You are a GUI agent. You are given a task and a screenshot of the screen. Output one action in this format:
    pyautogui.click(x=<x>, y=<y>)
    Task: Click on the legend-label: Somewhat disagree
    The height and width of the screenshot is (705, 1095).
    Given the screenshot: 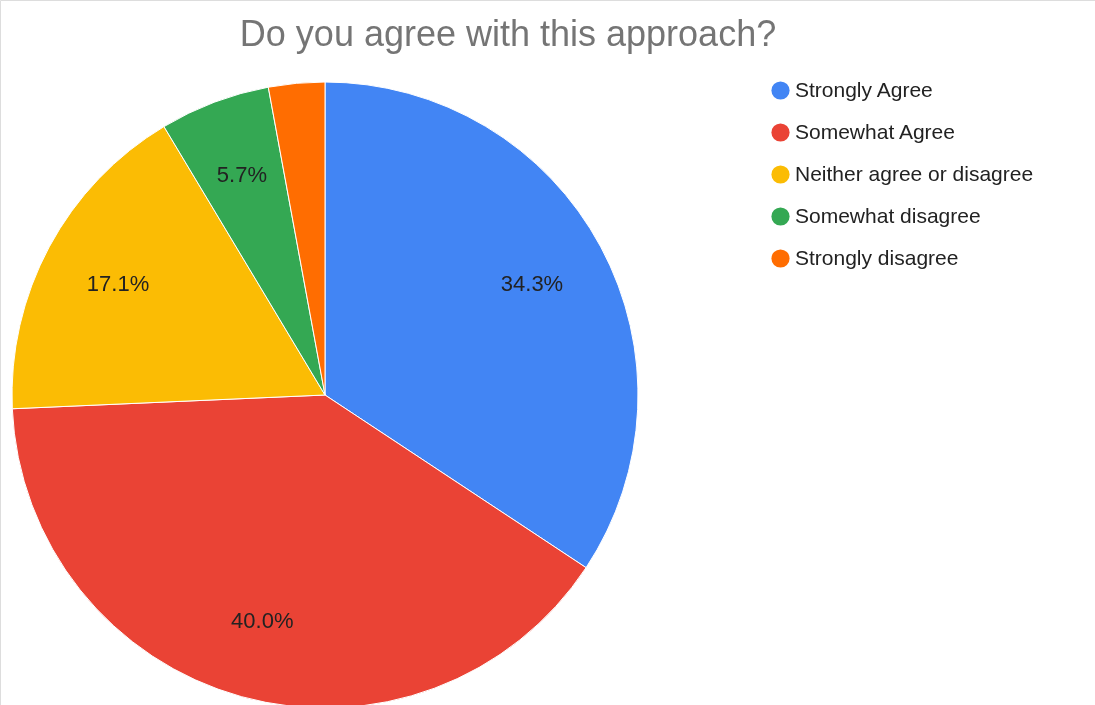 What is the action you would take?
    pyautogui.click(x=888, y=215)
    